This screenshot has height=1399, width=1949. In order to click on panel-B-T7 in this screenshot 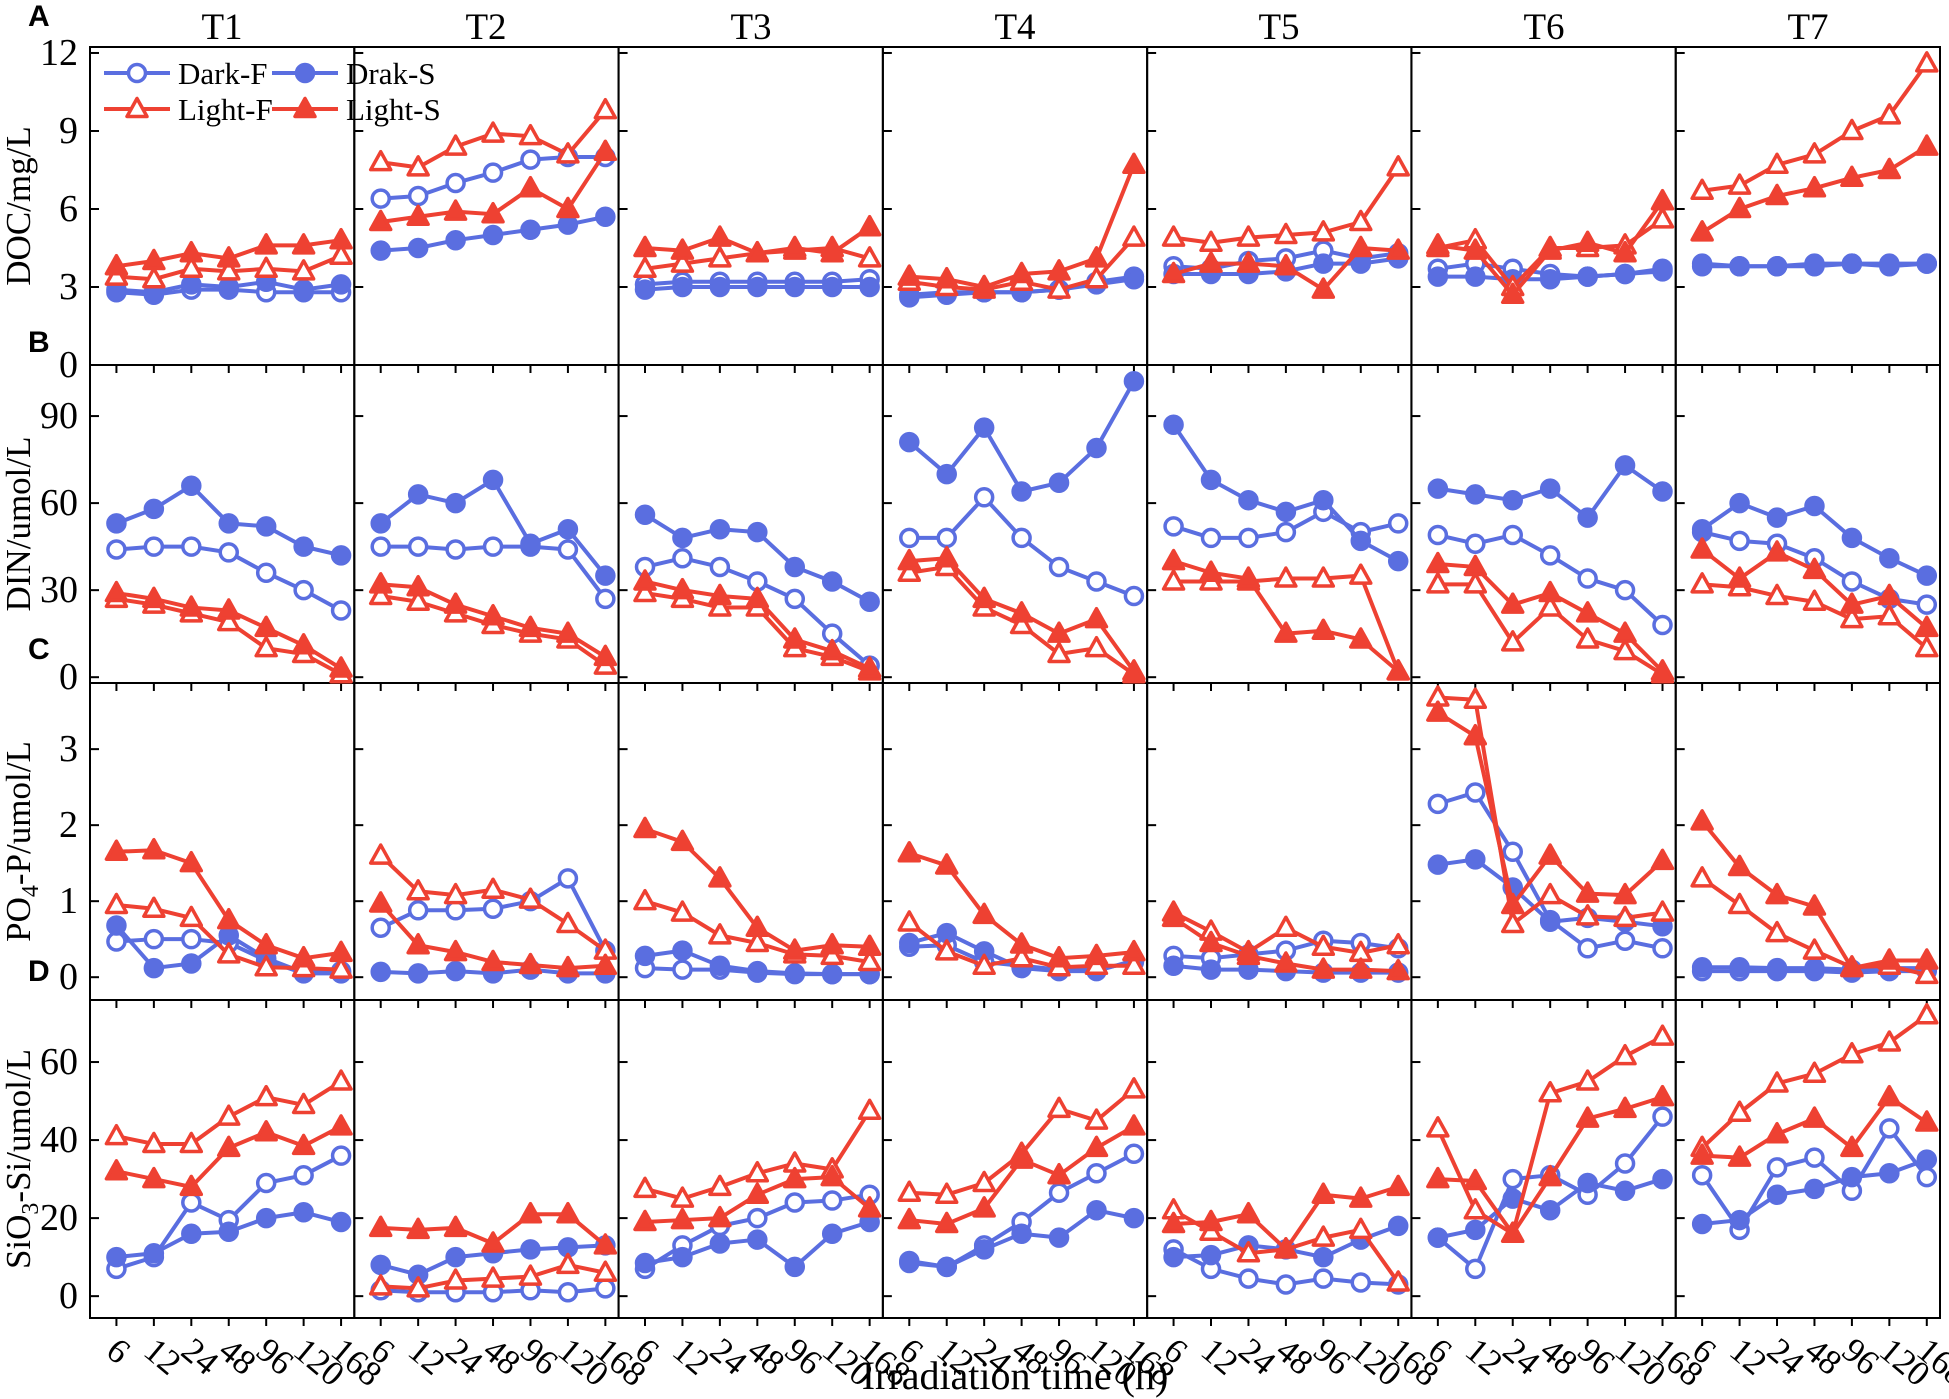, I will do `click(1814, 575)`.